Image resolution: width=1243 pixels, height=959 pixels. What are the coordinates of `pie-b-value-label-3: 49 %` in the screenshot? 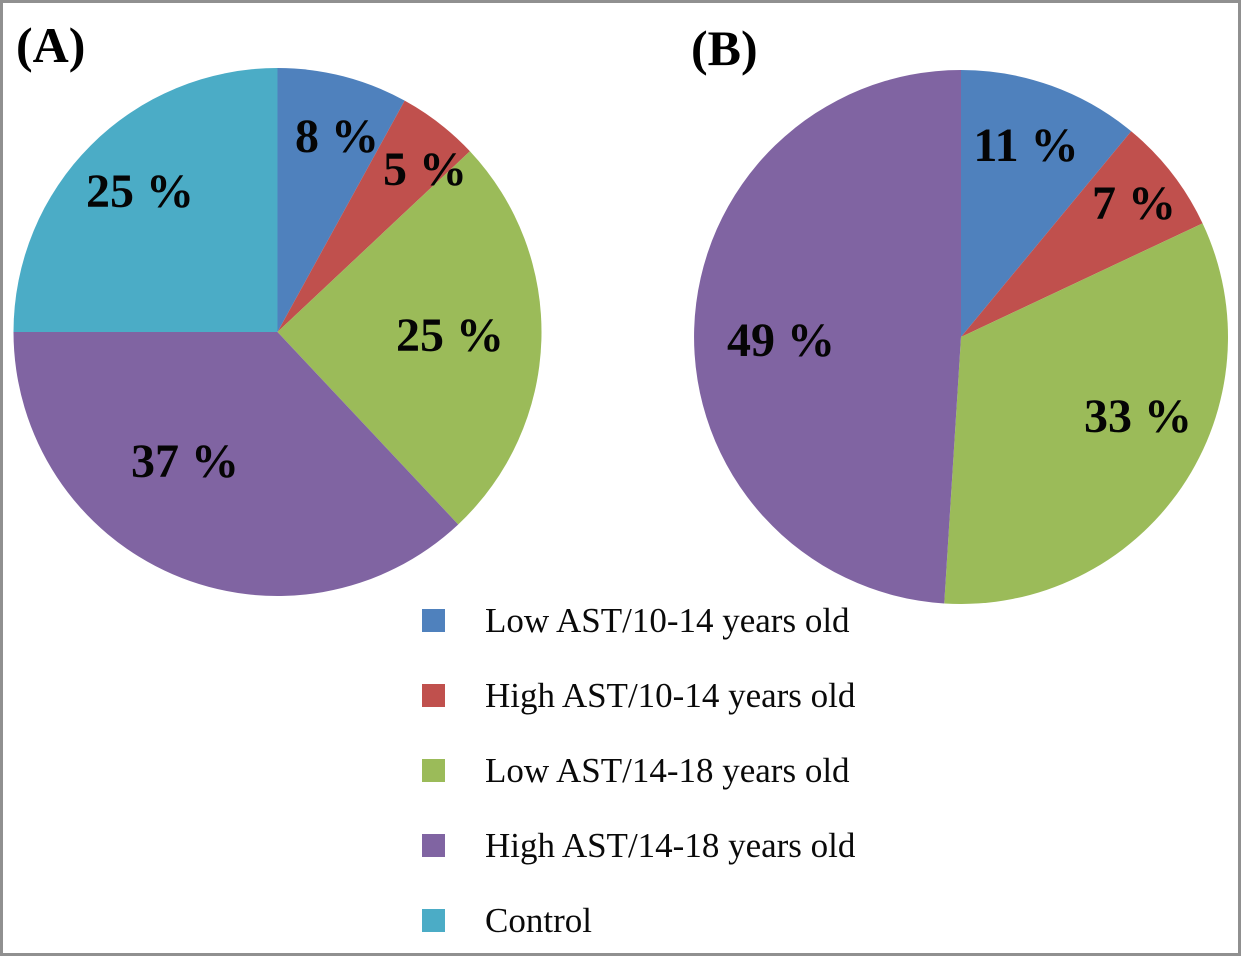 It's located at (781, 340).